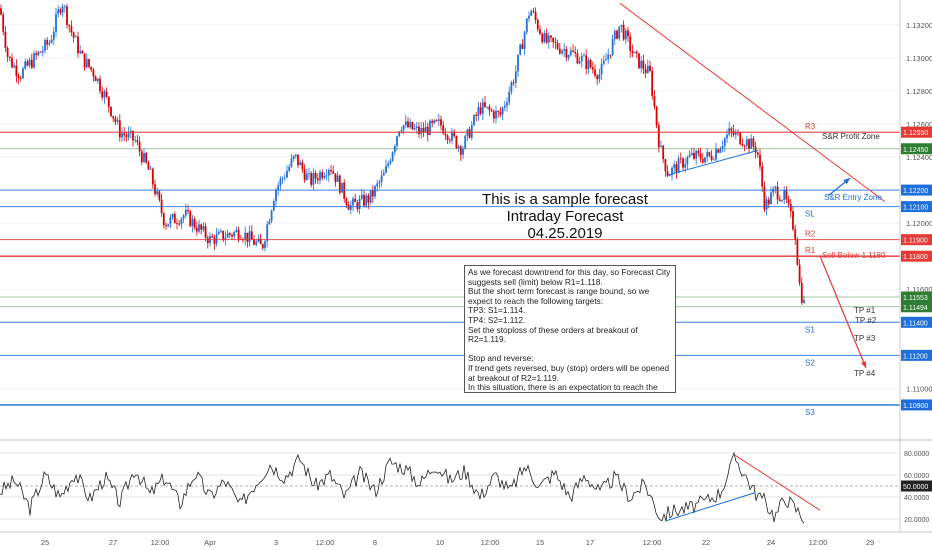 This screenshot has width=932, height=550. What do you see at coordinates (113, 542) in the screenshot?
I see `time-tick-label: 27` at bounding box center [113, 542].